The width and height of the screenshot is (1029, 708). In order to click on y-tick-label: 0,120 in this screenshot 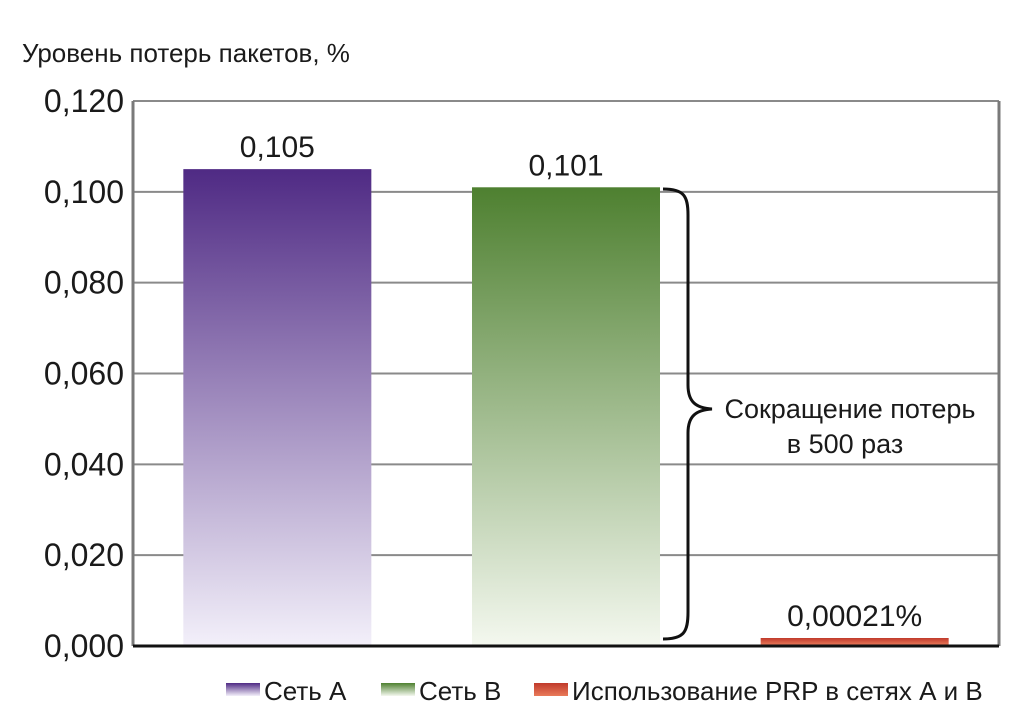, I will do `click(84, 101)`.